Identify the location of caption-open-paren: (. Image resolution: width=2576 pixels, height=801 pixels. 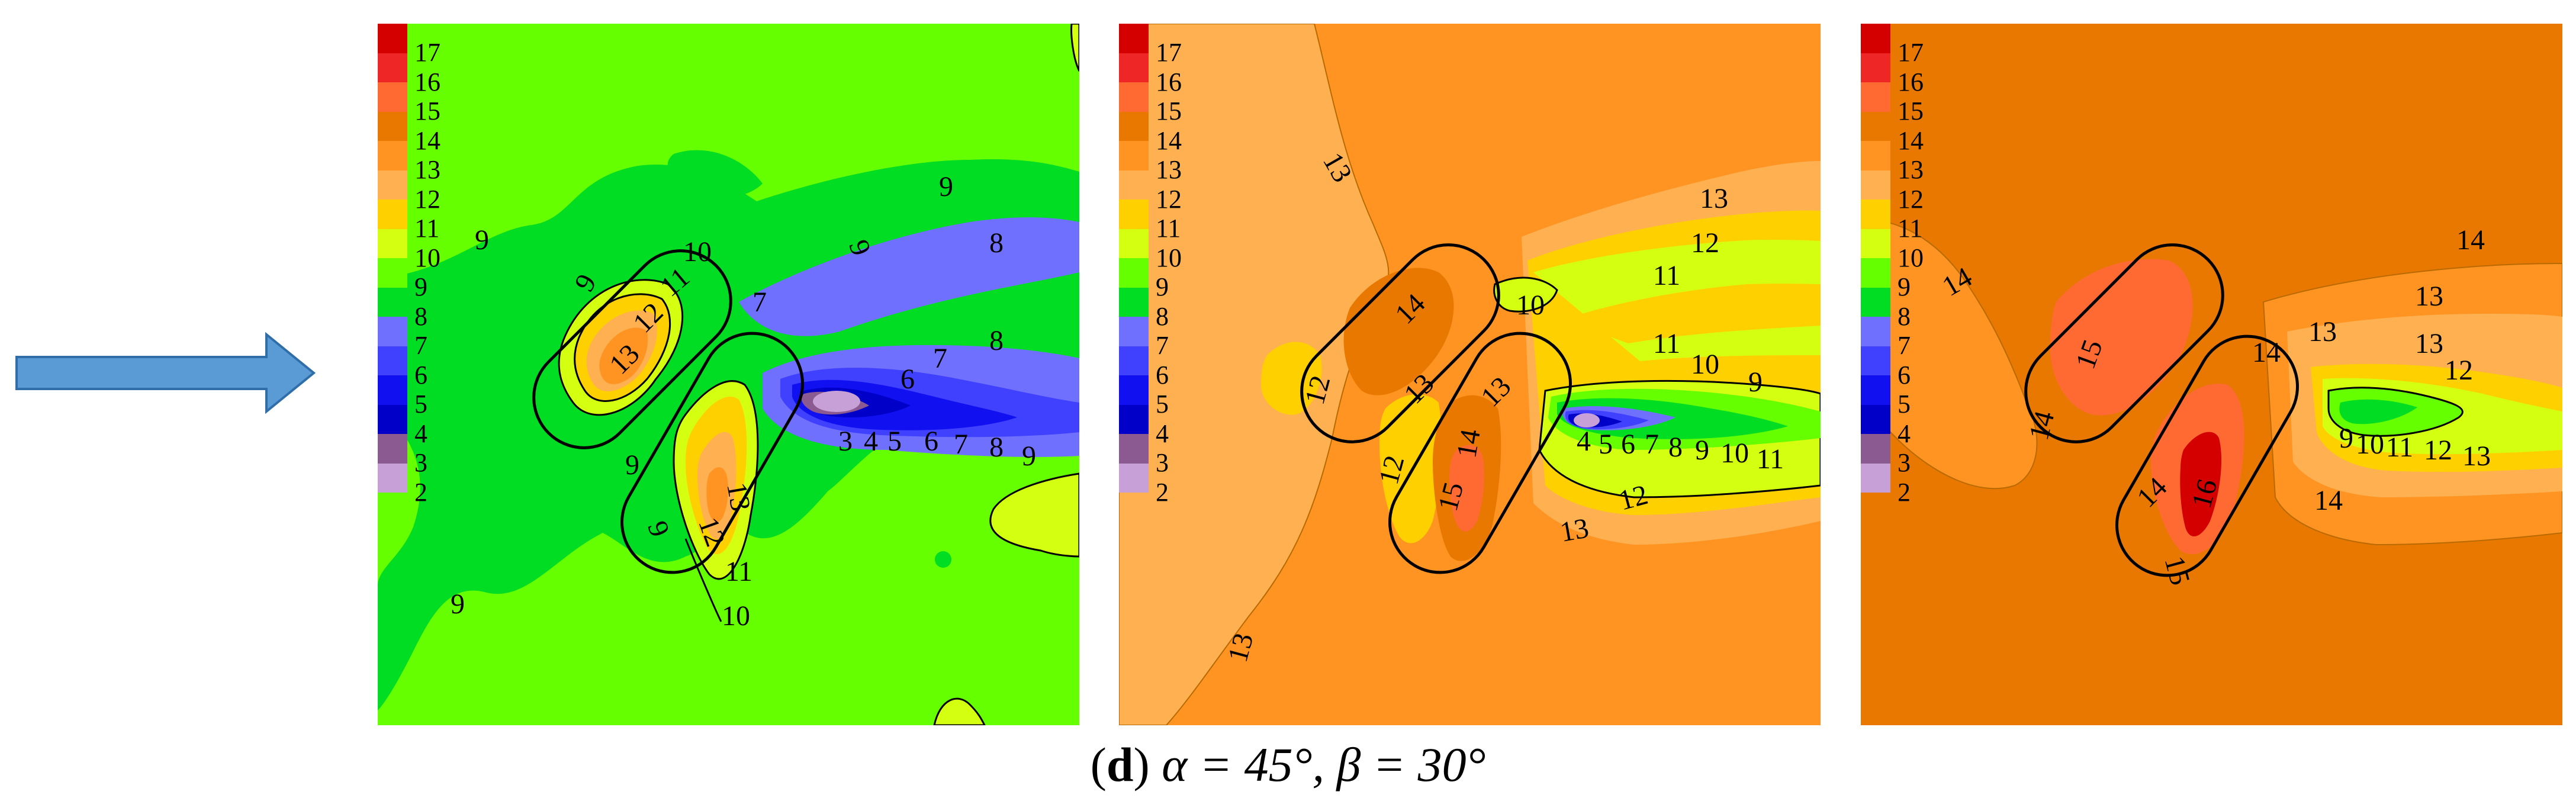
(1098, 765).